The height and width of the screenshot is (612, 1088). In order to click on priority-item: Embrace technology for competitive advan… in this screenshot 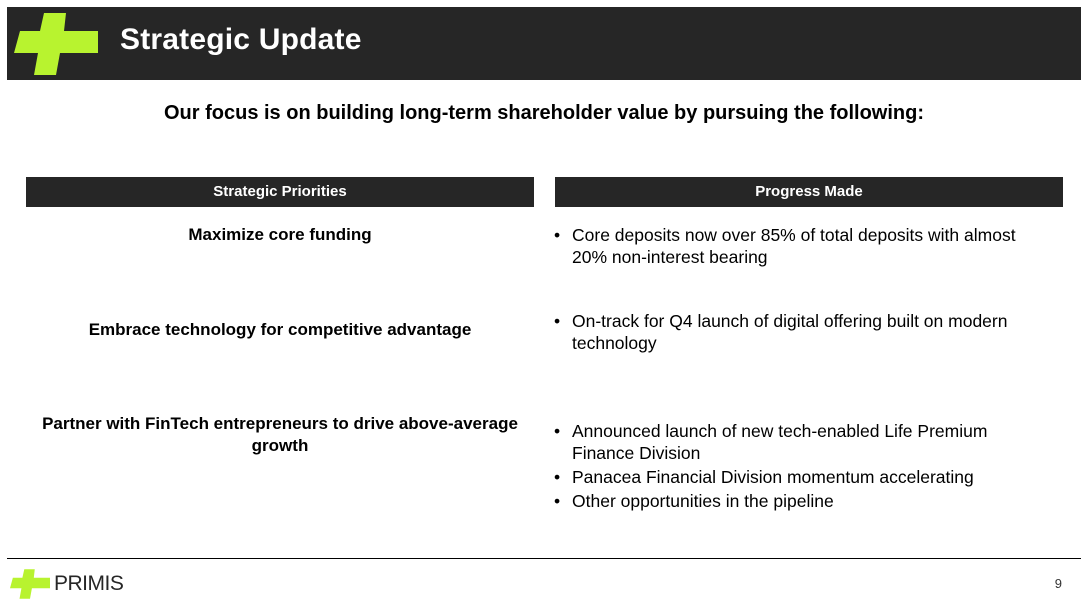, I will do `click(280, 329)`.